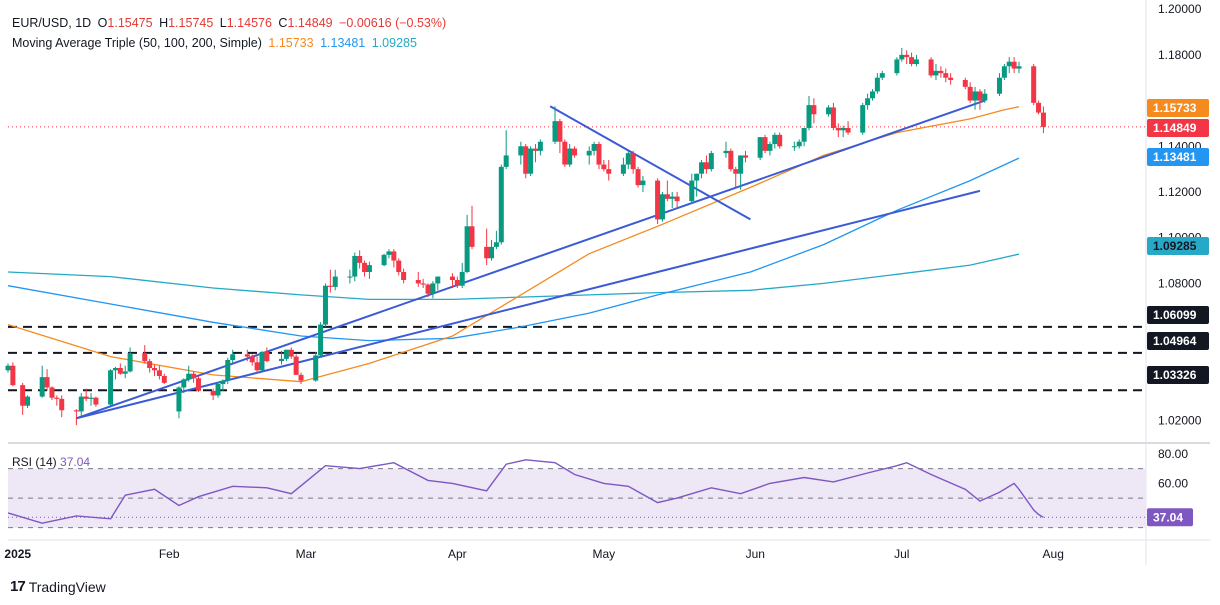  What do you see at coordinates (164, 23) in the screenshot?
I see `high-label: H` at bounding box center [164, 23].